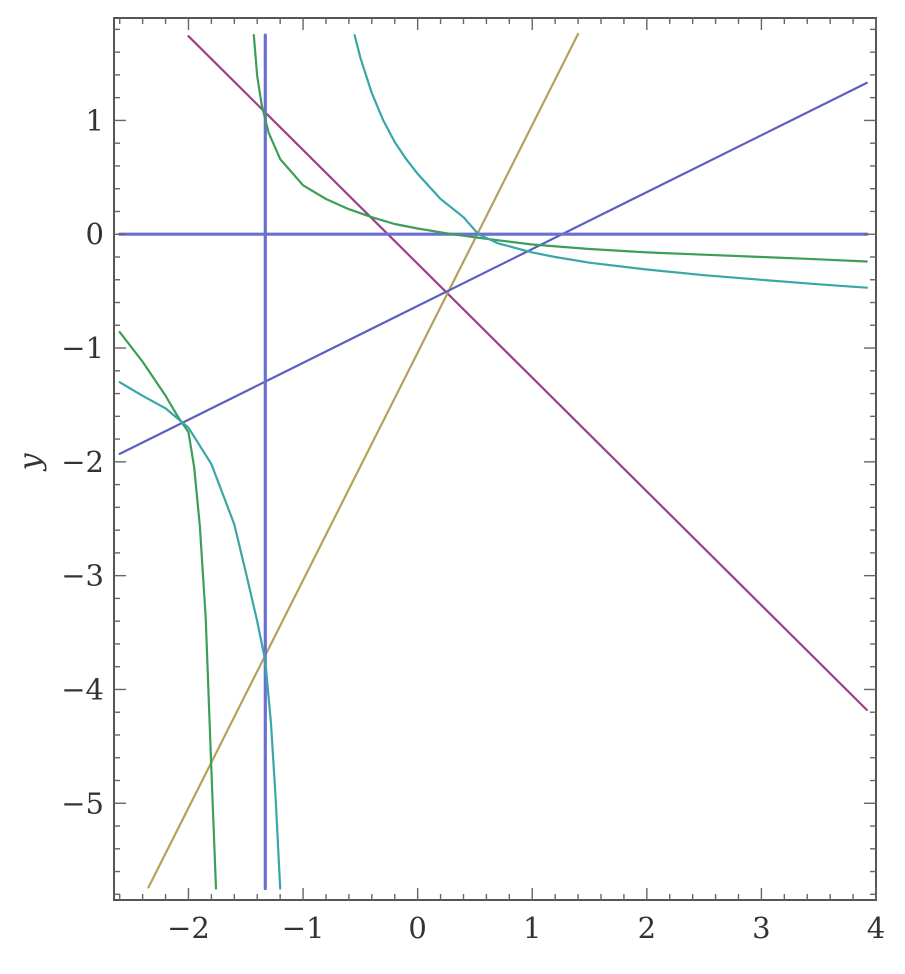 This screenshot has height=974, width=905. I want to click on y-tick-label: −2, so click(82, 462).